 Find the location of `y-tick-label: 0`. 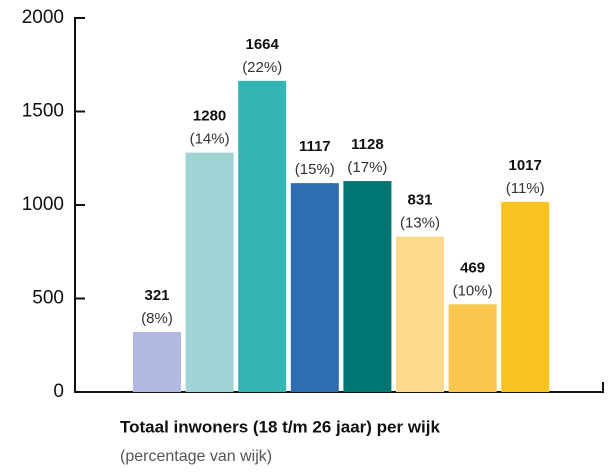

y-tick-label: 0 is located at coordinates (58, 391).